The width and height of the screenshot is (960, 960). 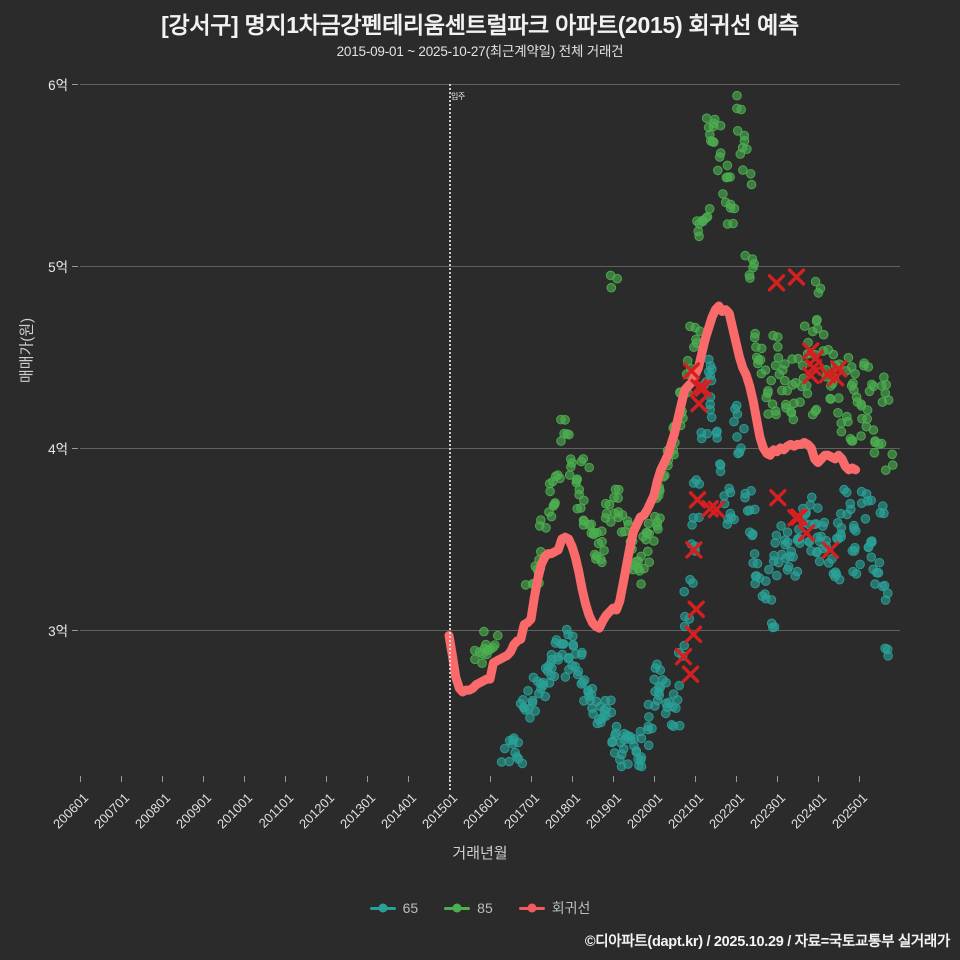 I want to click on gridline, so click(x=490, y=448).